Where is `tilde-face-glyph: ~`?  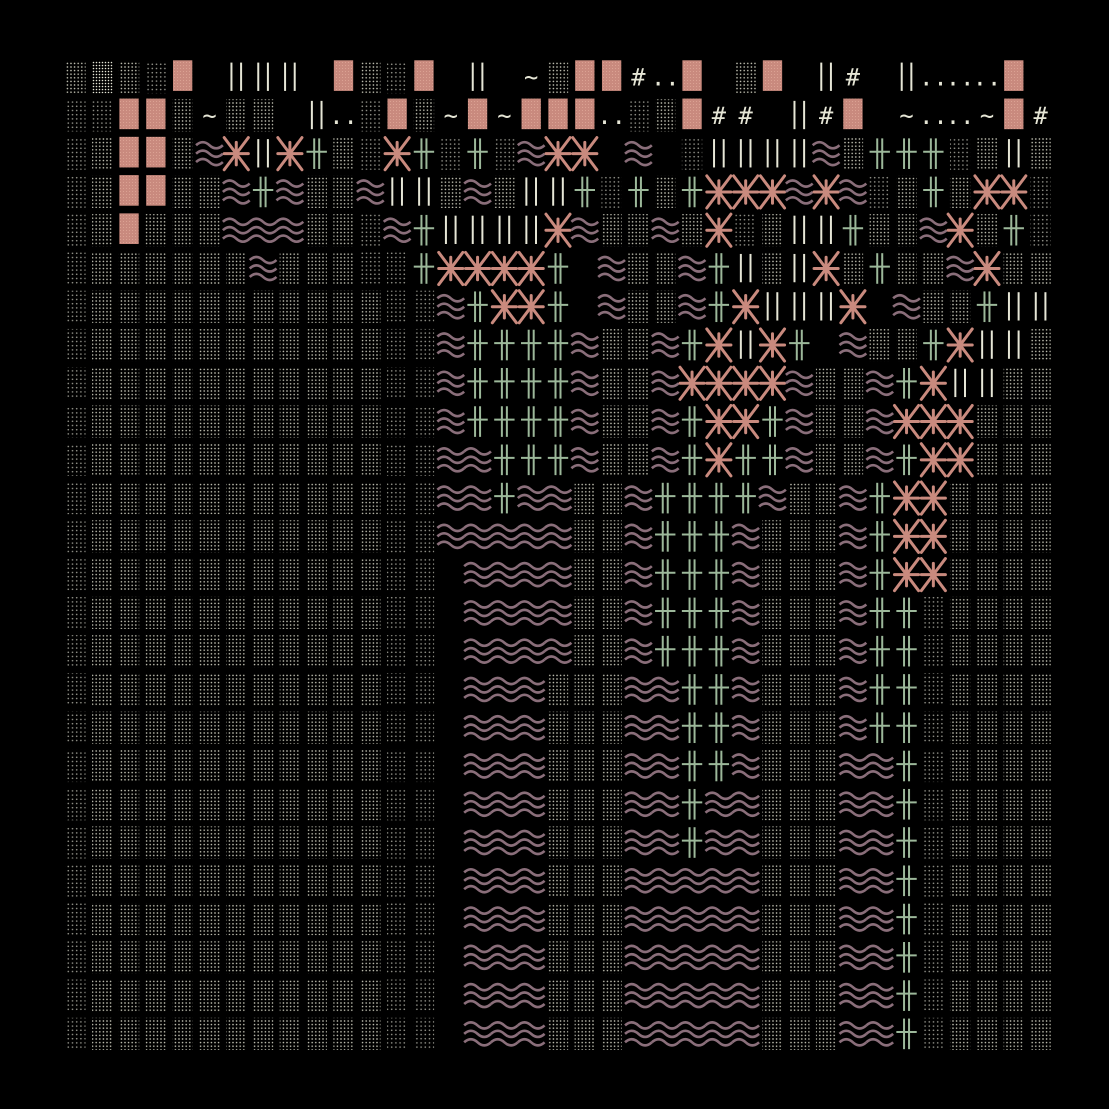
tilde-face-glyph: ~ is located at coordinates (451, 116).